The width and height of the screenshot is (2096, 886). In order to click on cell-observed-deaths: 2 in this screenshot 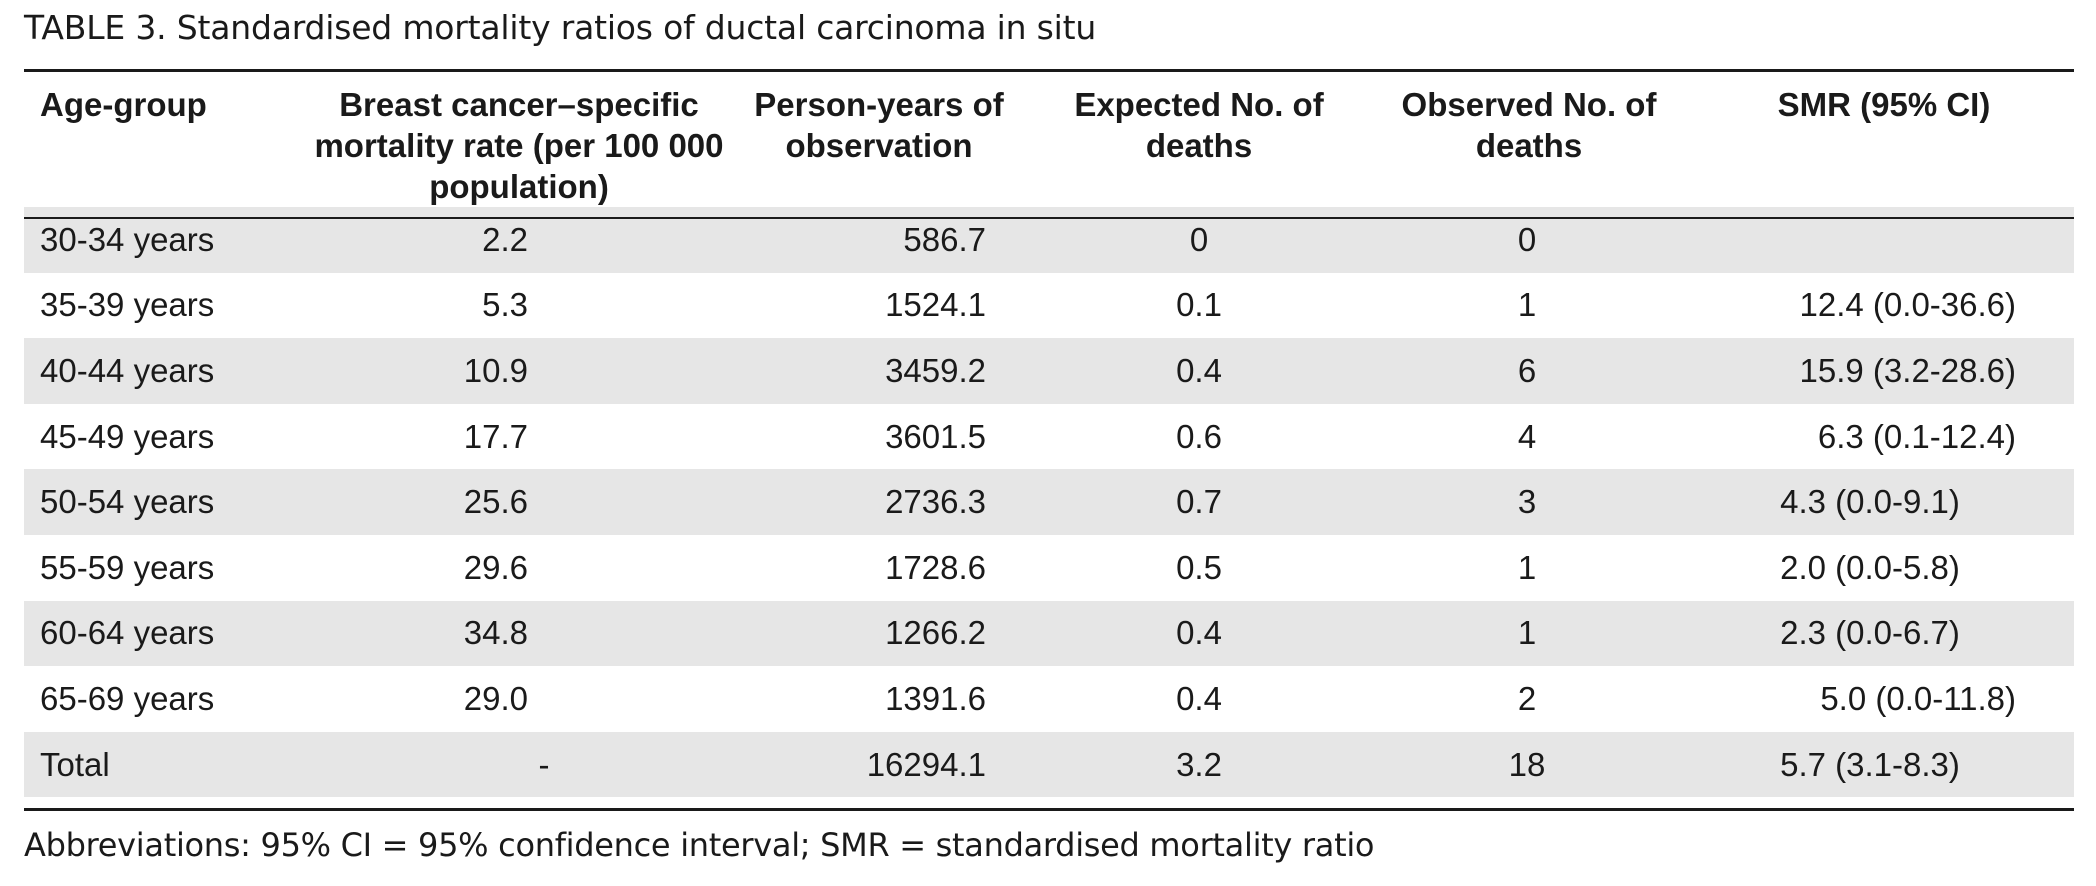, I will do `click(1527, 698)`.